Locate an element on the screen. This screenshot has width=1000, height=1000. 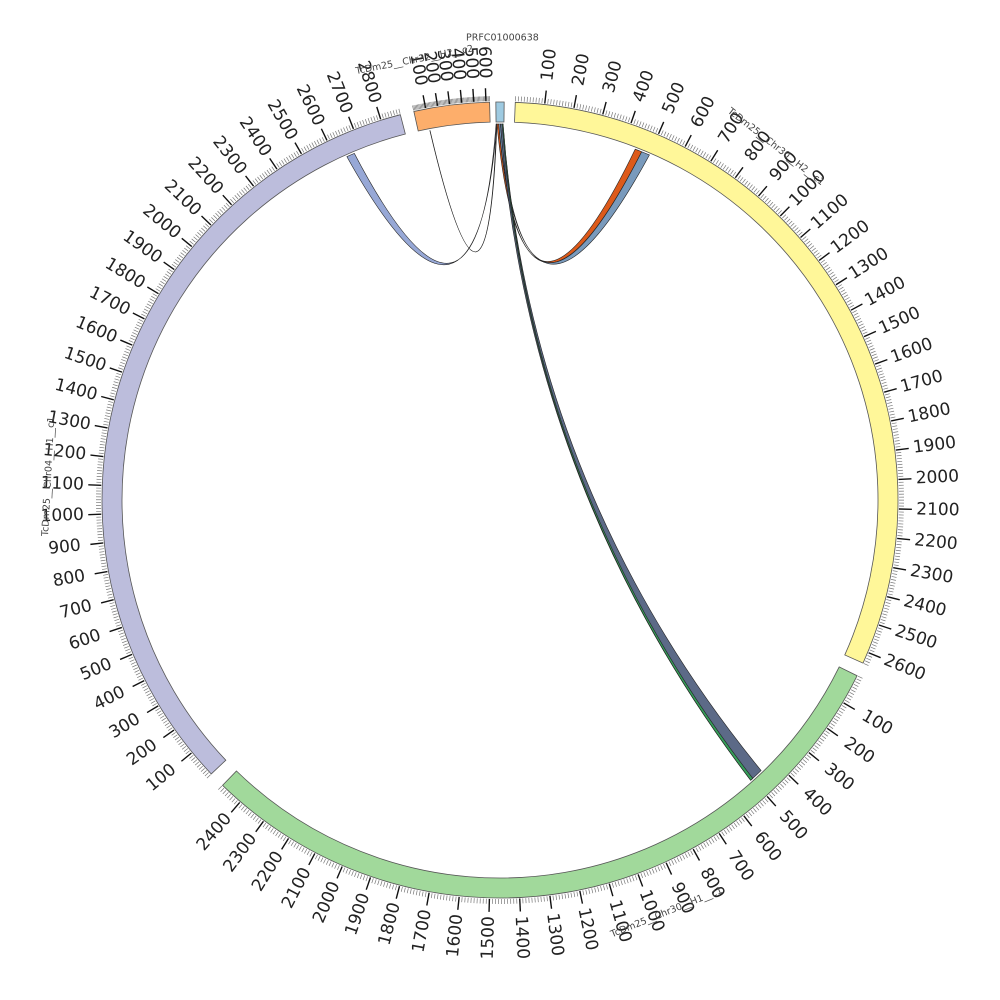
tick-label: 200 is located at coordinates (142, 752).